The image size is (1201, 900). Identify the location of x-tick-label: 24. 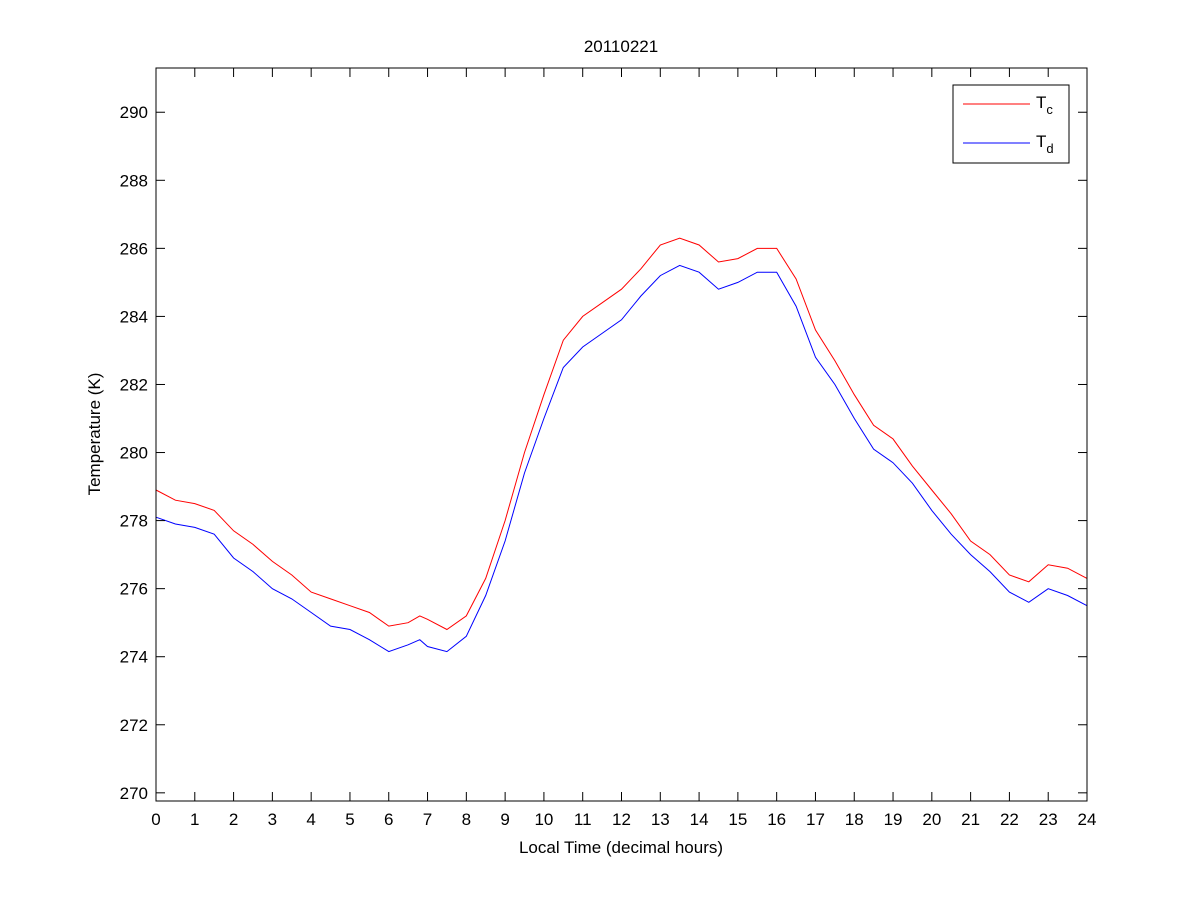
(1087, 819).